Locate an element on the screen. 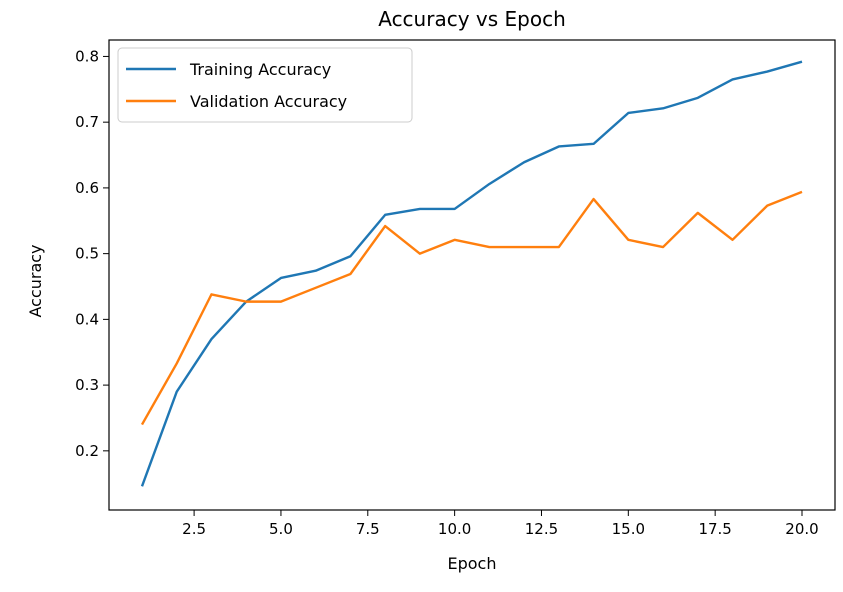 The width and height of the screenshot is (843, 592). y-tick-label: 0.5 is located at coordinates (87, 254).